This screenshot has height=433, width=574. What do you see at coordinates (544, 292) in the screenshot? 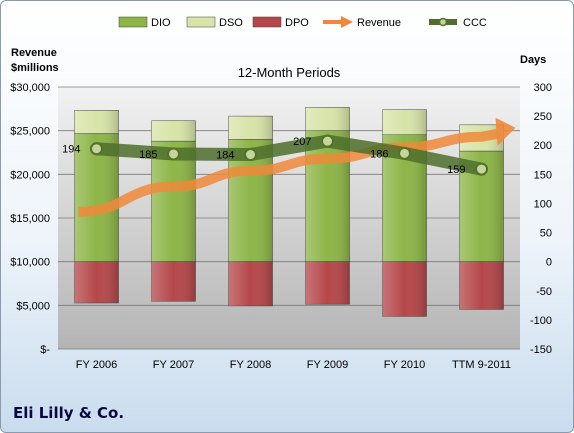
I see `right-tick-label: -50` at bounding box center [544, 292].